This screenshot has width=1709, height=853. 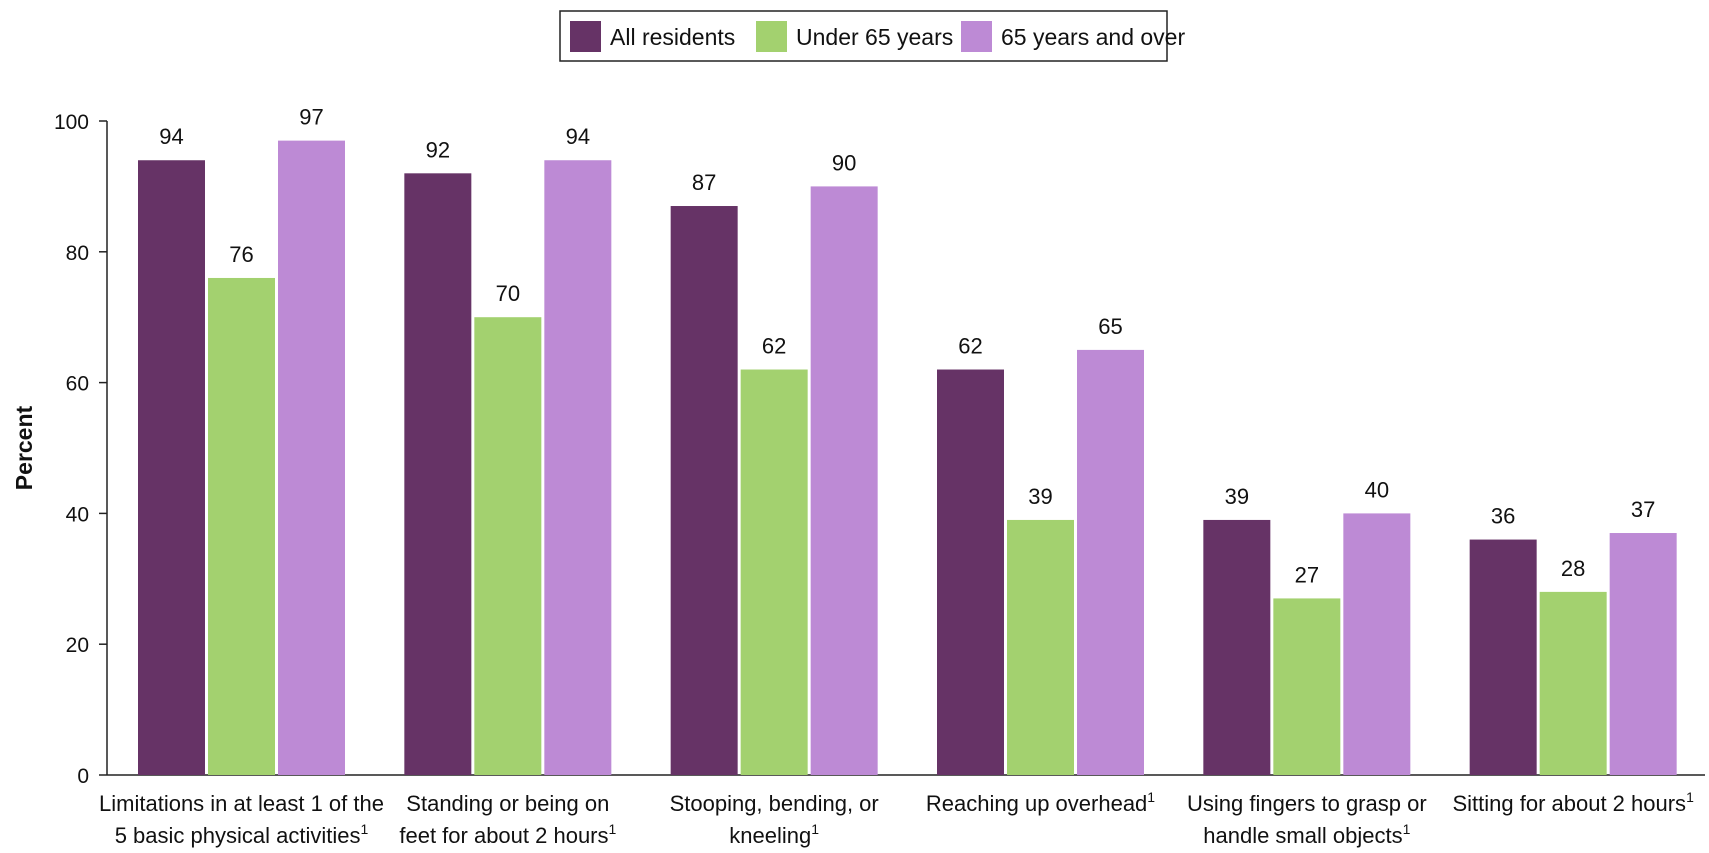 What do you see at coordinates (508, 293) in the screenshot?
I see `value-label: 70` at bounding box center [508, 293].